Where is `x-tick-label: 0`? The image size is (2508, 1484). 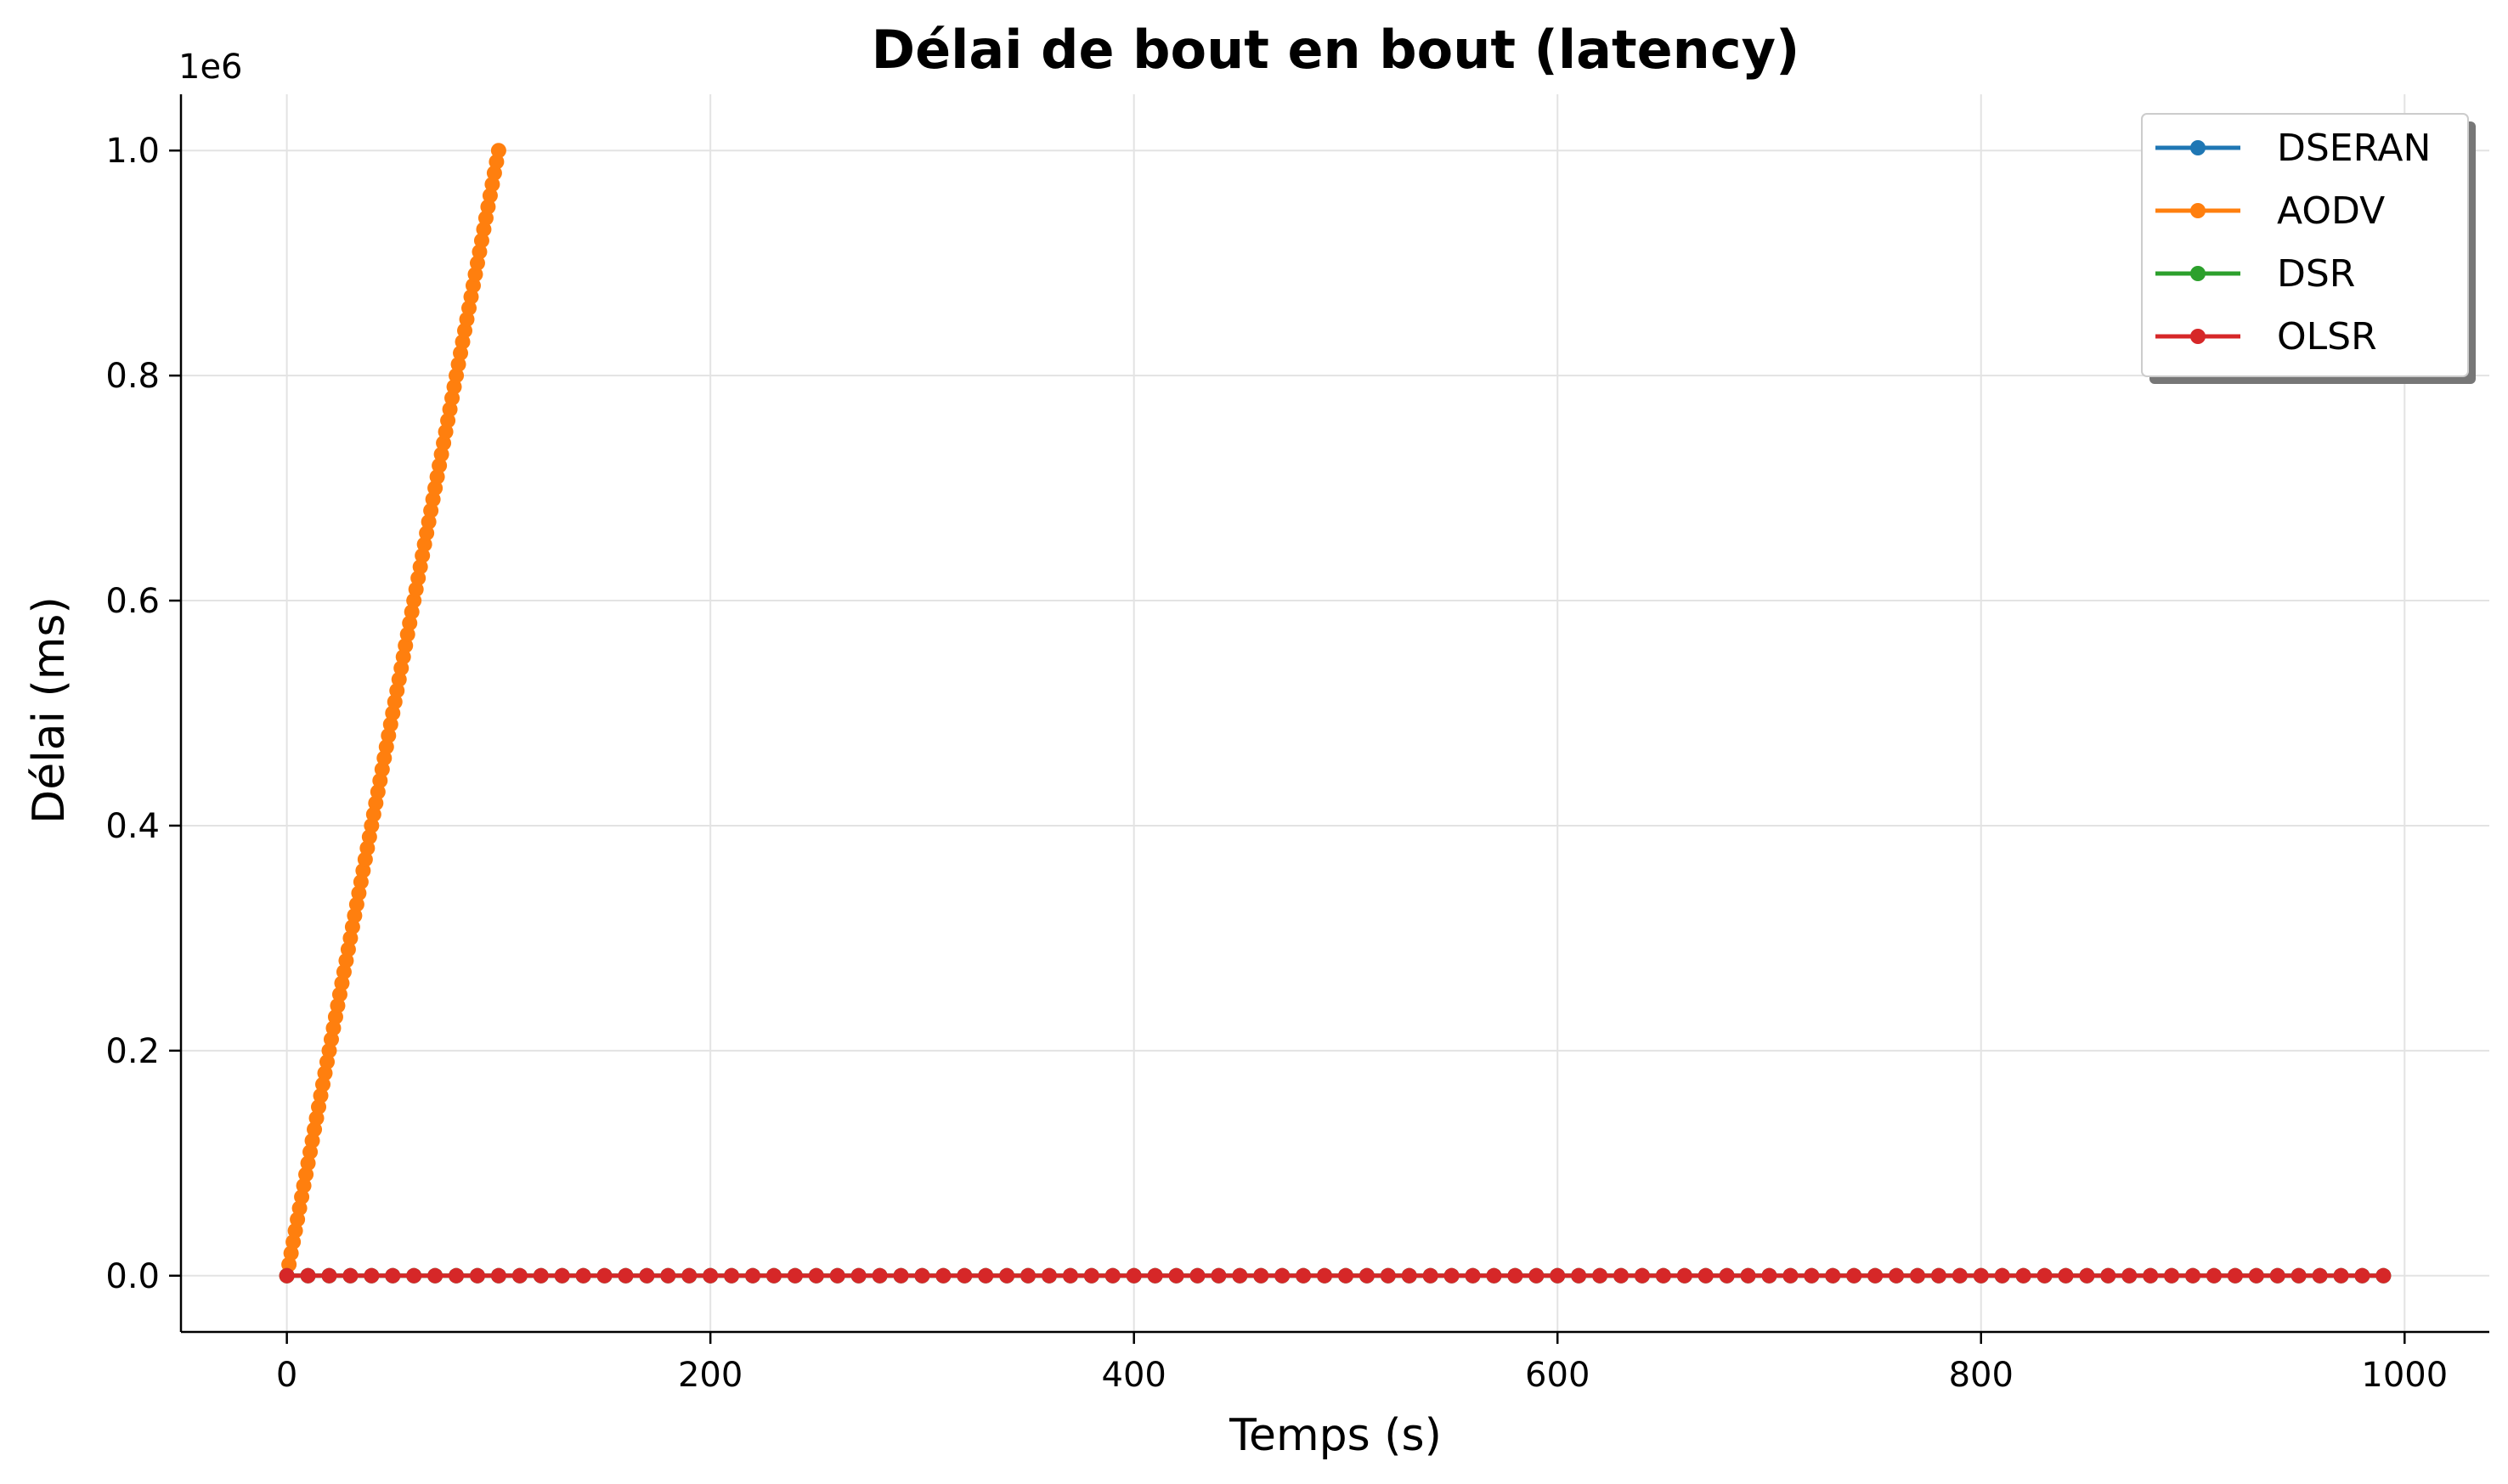 x-tick-label: 0 is located at coordinates (286, 1375).